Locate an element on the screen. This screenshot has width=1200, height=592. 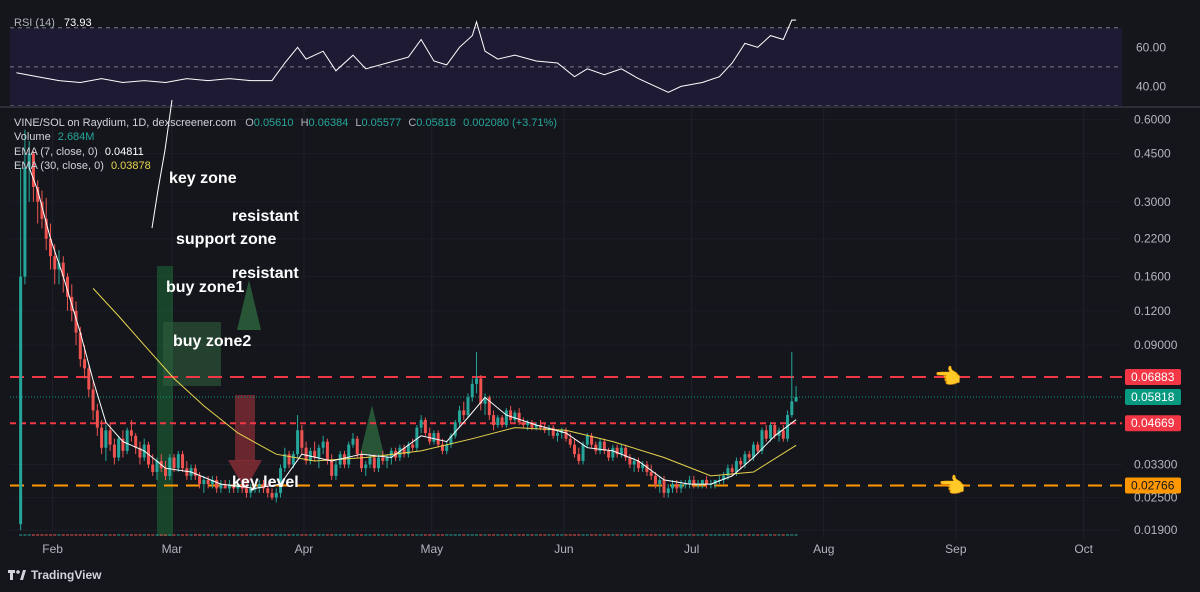
rsi-legend: RSI (14) 73.93 is located at coordinates (53, 23).